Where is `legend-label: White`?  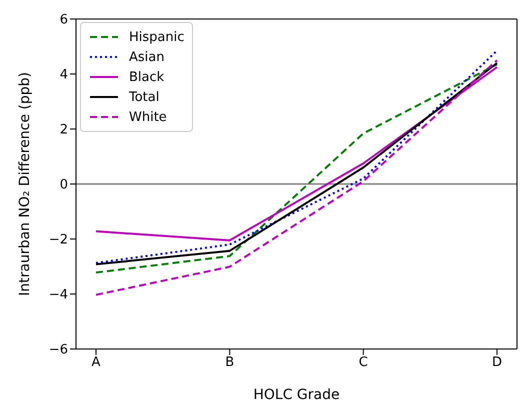 legend-label: White is located at coordinates (148, 117).